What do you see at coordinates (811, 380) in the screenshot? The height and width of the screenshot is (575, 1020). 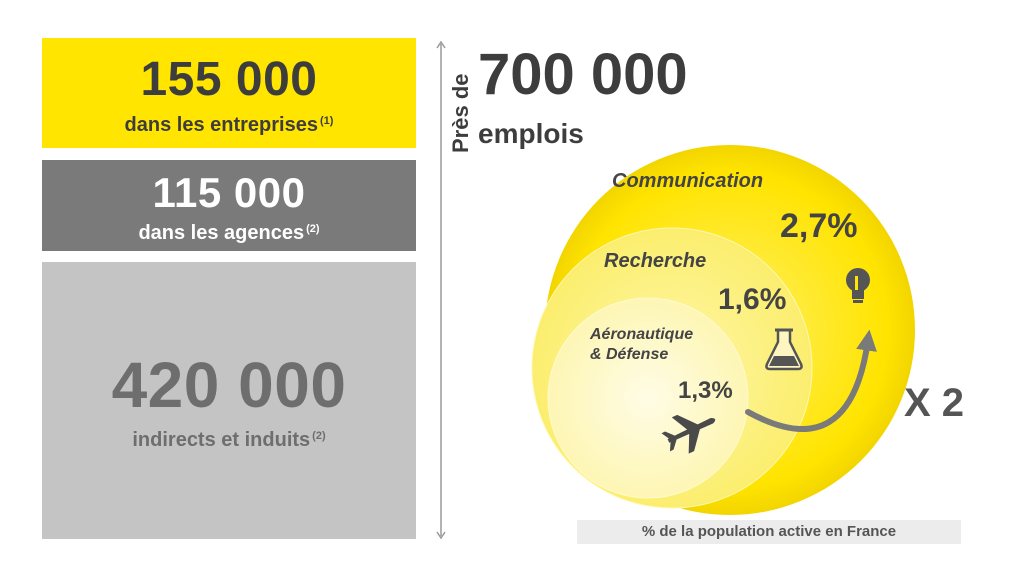 I see `growth-arrow` at bounding box center [811, 380].